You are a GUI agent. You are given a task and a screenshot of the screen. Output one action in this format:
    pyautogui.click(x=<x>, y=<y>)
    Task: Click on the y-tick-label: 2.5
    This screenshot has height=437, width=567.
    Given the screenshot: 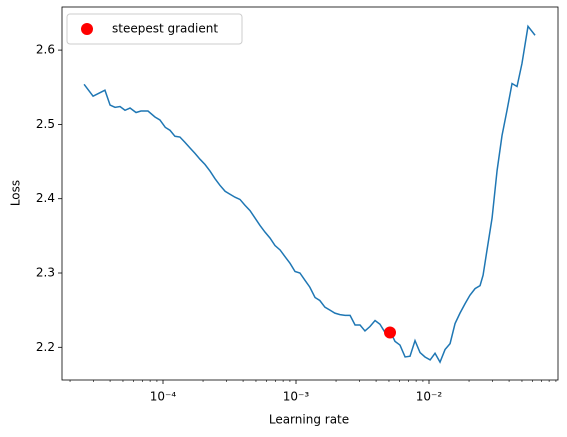 What is the action you would take?
    pyautogui.click(x=45, y=124)
    